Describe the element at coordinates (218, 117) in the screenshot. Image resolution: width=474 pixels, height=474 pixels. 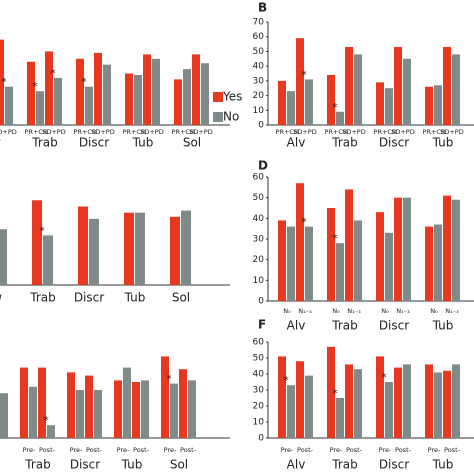
I see `legend-swatch` at that location.